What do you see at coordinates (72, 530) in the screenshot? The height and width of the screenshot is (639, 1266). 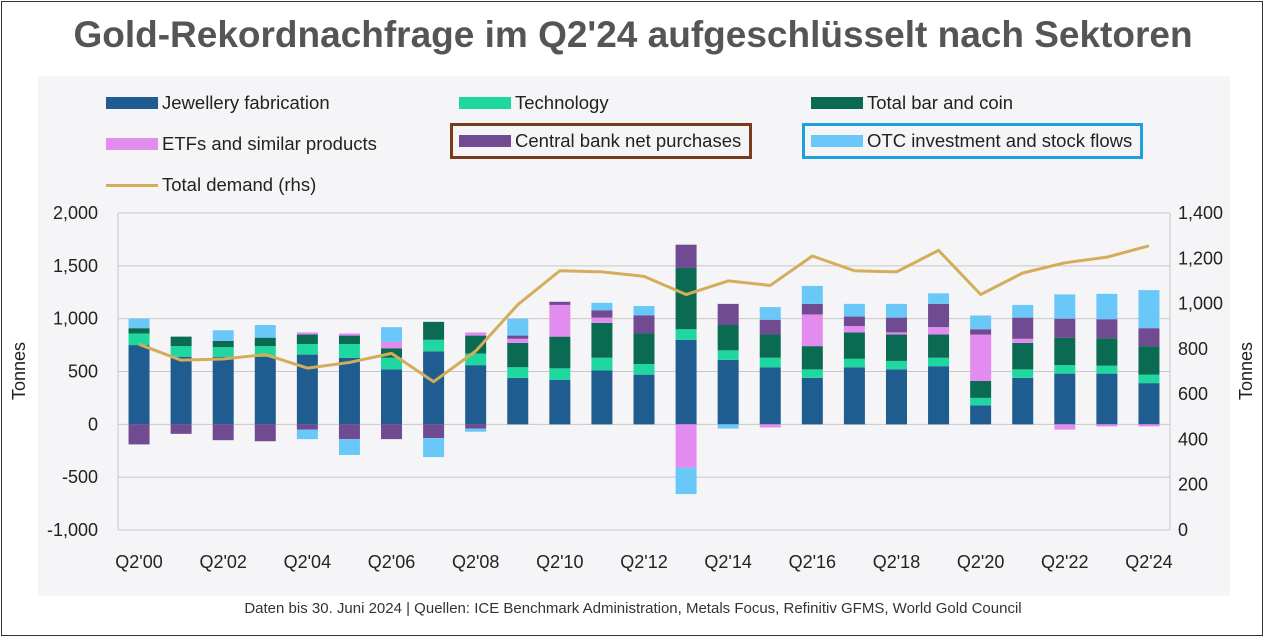 I see `y-tick-label: -1,000` at bounding box center [72, 530].